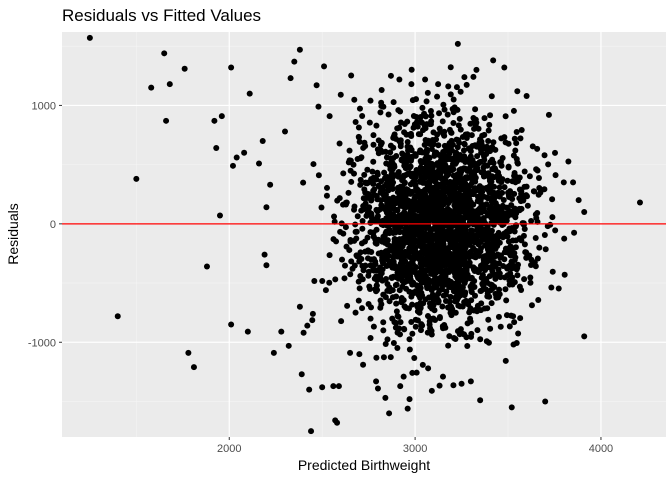 This screenshot has width=672, height=480. What do you see at coordinates (229, 449) in the screenshot?
I see `x-tick-label: 2000` at bounding box center [229, 449].